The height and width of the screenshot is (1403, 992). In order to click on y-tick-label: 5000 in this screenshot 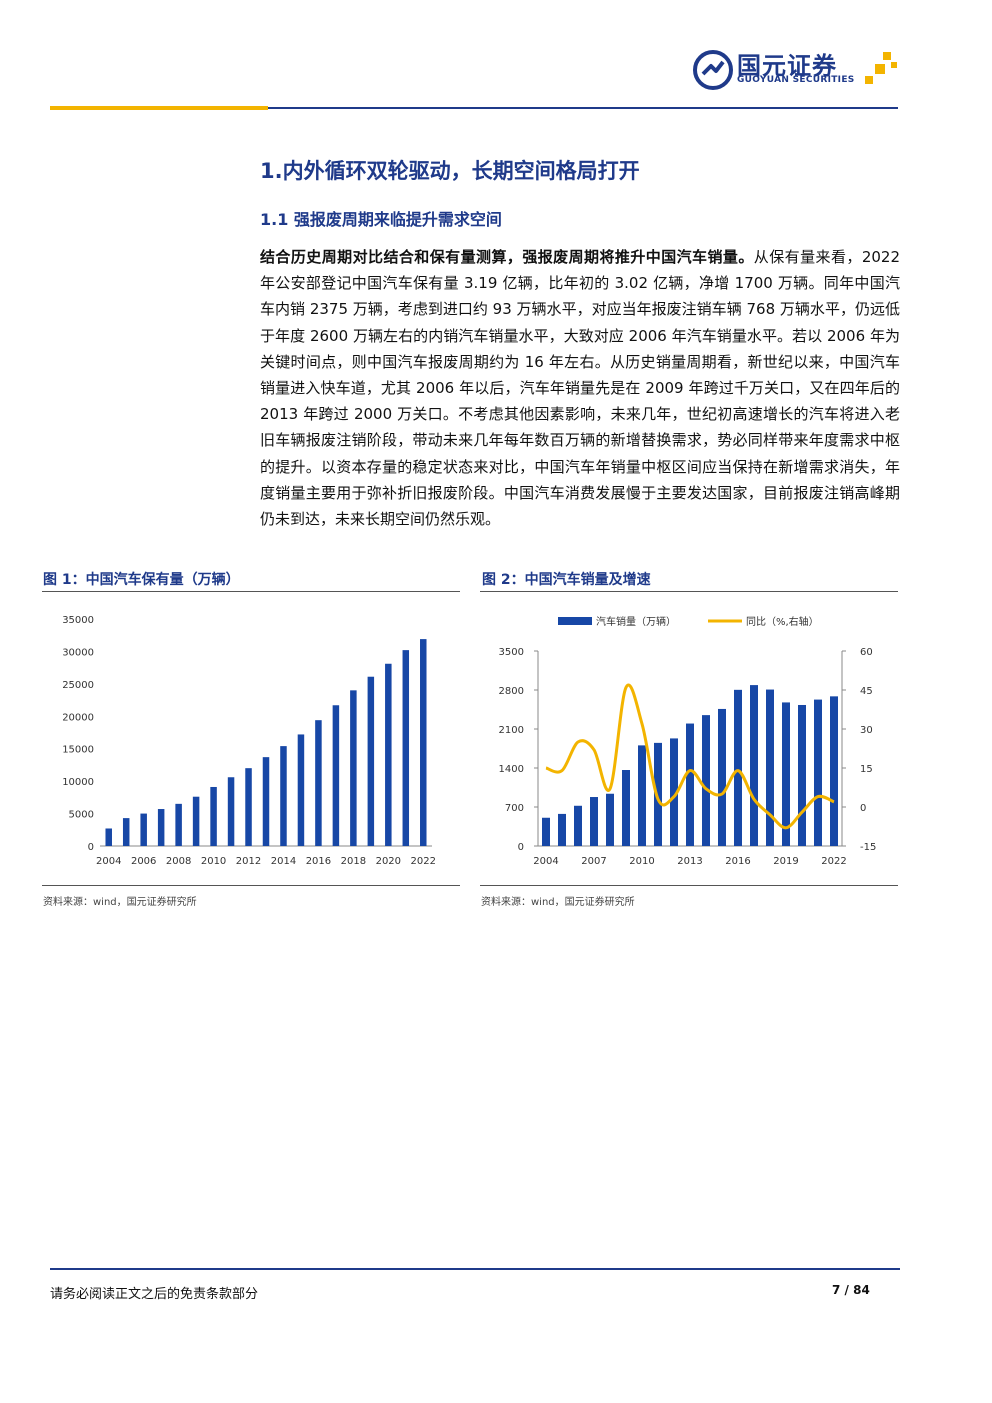, I will do `click(81, 815)`.